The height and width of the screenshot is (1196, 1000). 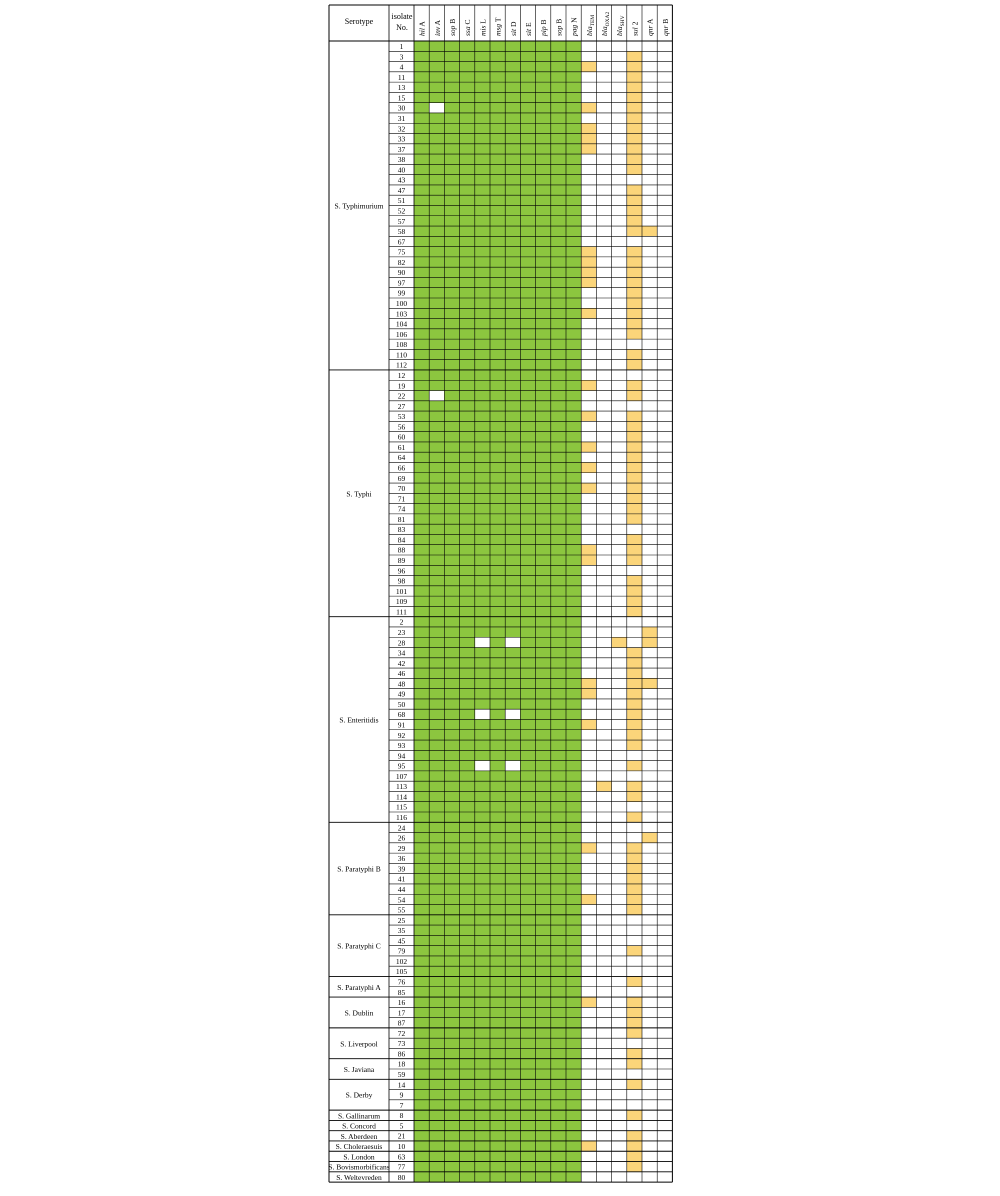 What do you see at coordinates (402, 169) in the screenshot?
I see `isolate-number: 40` at bounding box center [402, 169].